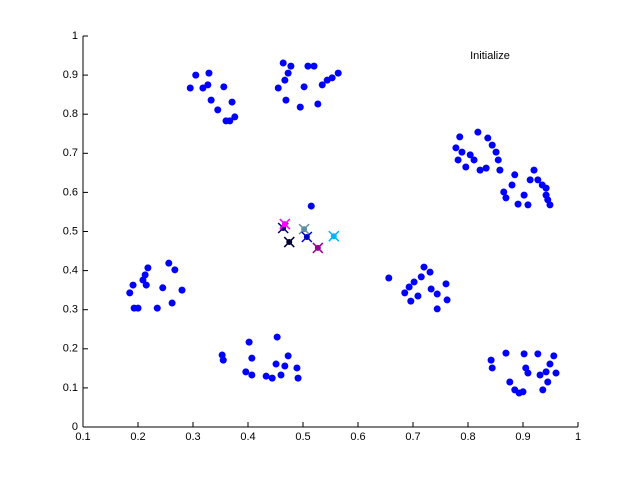 Image resolution: width=640 pixels, height=485 pixels. What do you see at coordinates (75, 36) in the screenshot?
I see `y-tick-label: 1` at bounding box center [75, 36].